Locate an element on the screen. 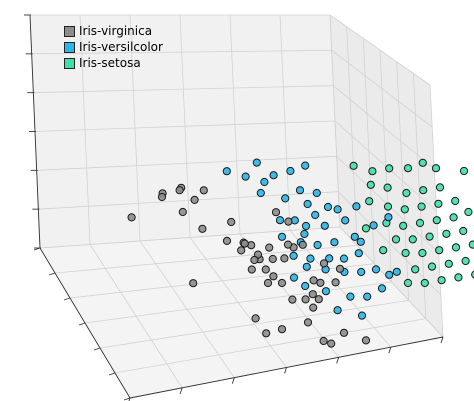 The height and width of the screenshot is (401, 474). legend-item-setosa: Iris-setosa is located at coordinates (113, 63).